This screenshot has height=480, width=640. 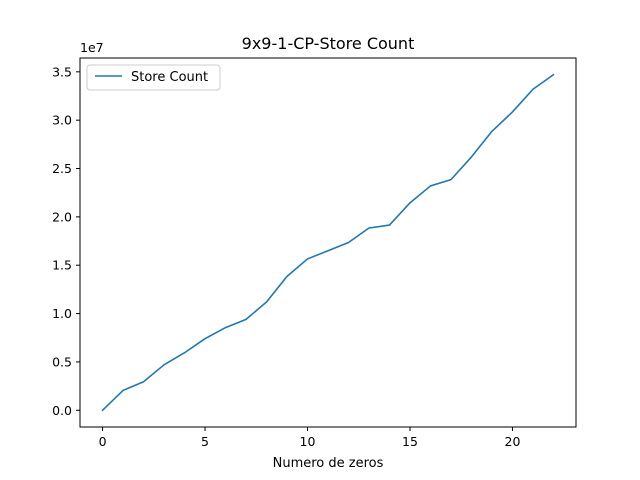 What do you see at coordinates (62, 216) in the screenshot?
I see `y-tick-label: 2.0` at bounding box center [62, 216].